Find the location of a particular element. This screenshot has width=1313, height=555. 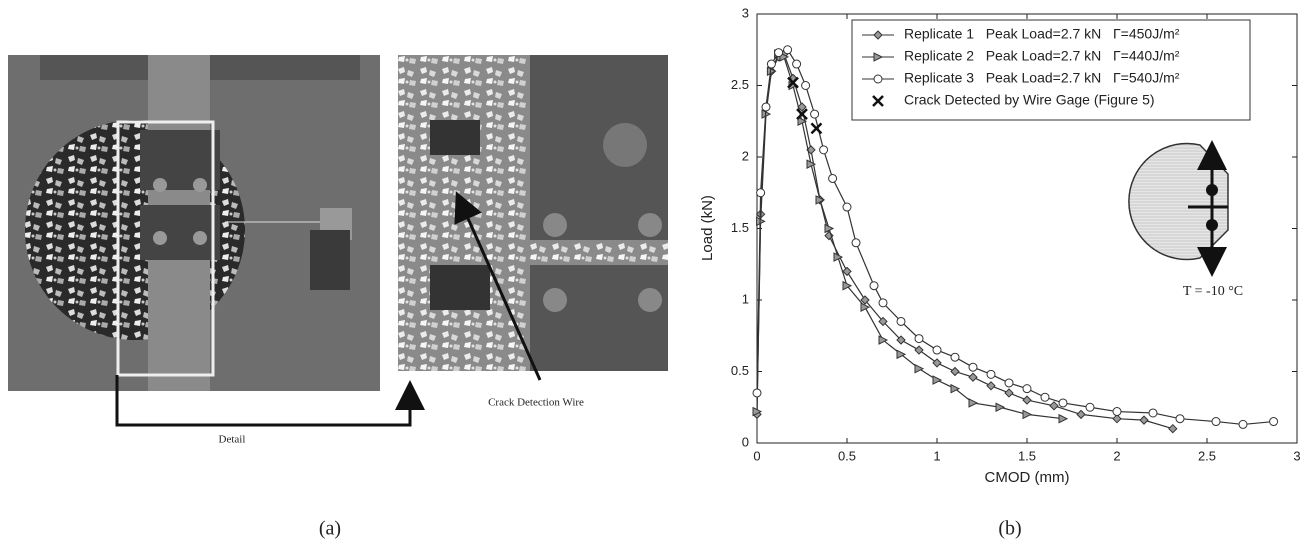

x-tick-label: 1 is located at coordinates (936, 455).